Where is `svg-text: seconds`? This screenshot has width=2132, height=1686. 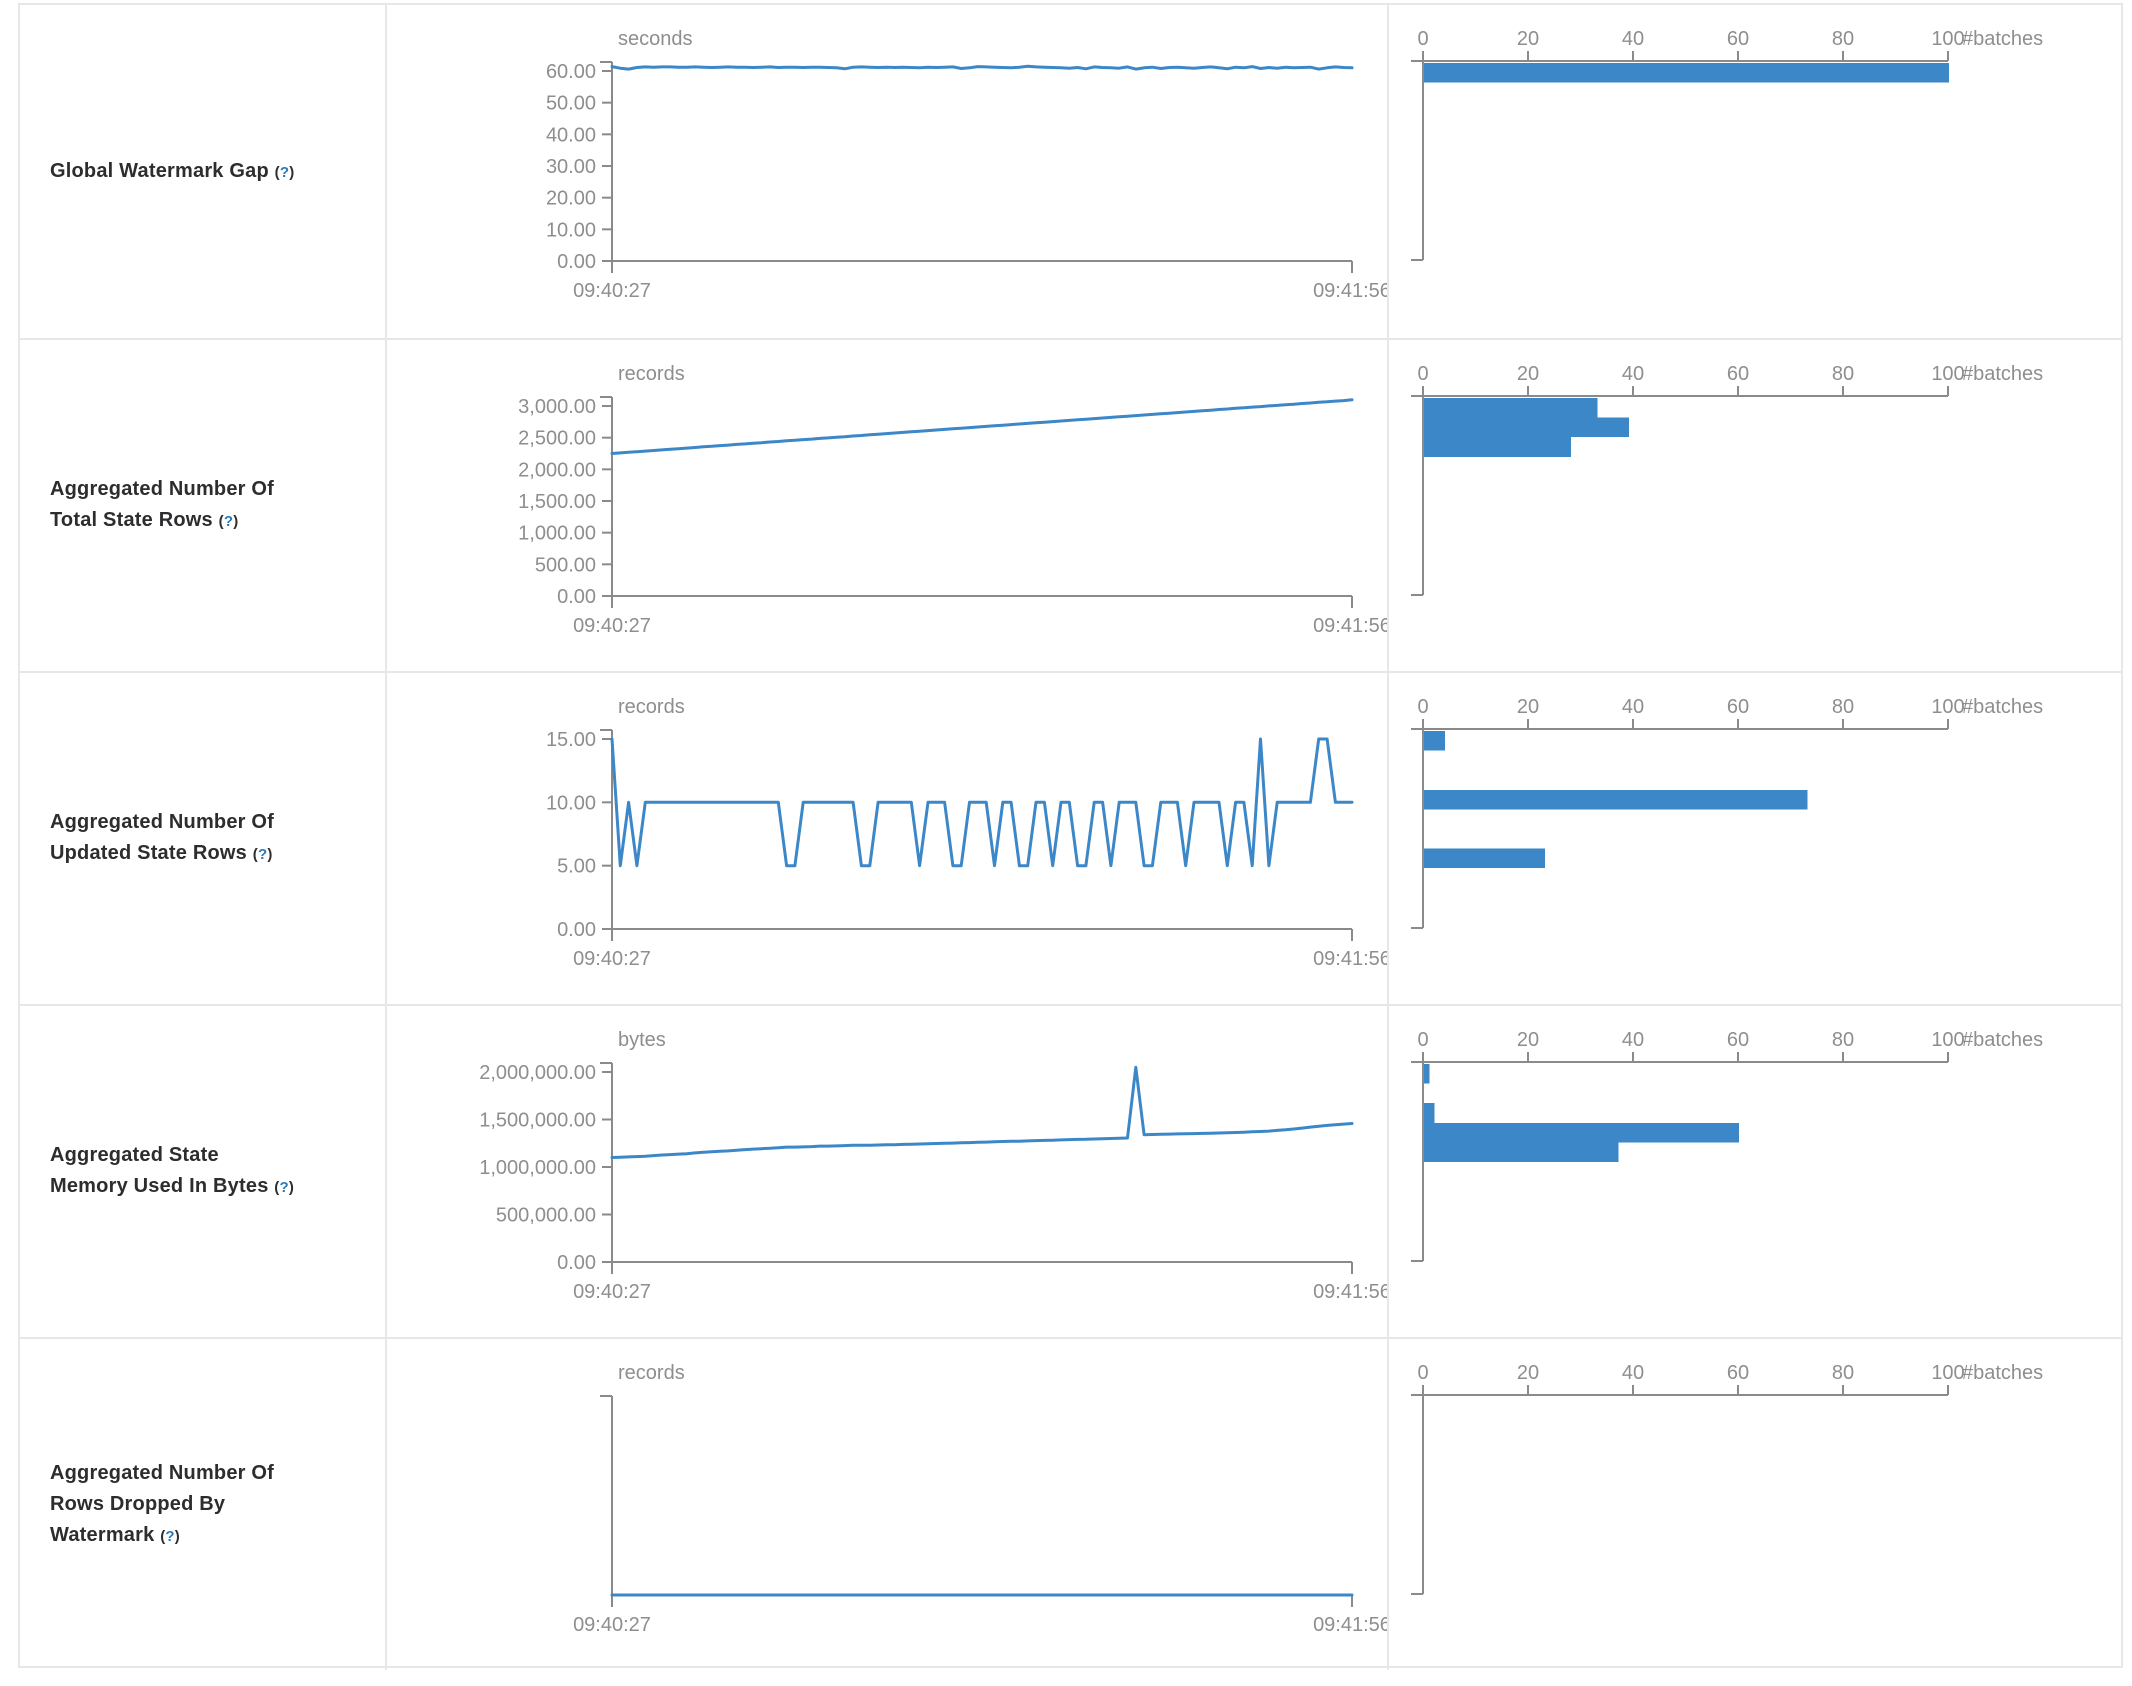
svg-text: seconds is located at coordinates (655, 39).